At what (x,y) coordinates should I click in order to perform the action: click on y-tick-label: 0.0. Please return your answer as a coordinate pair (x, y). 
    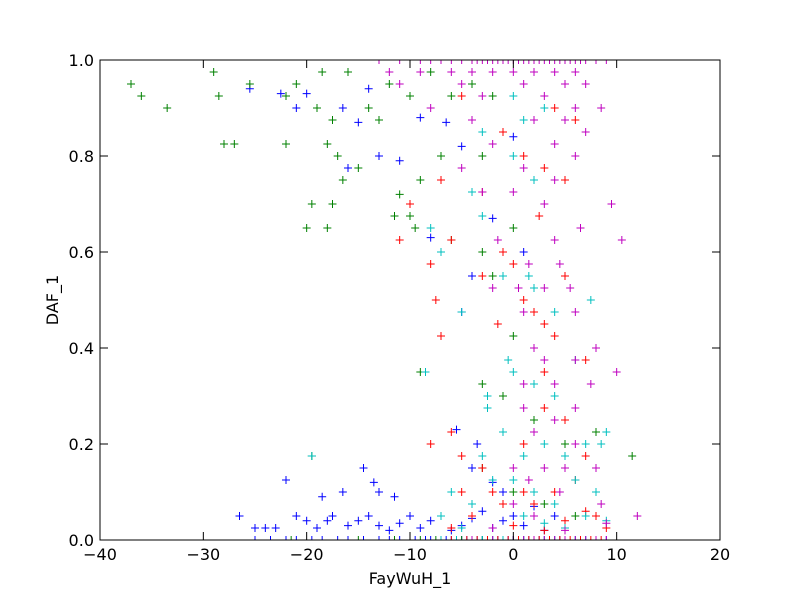
    Looking at the image, I should click on (81, 540).